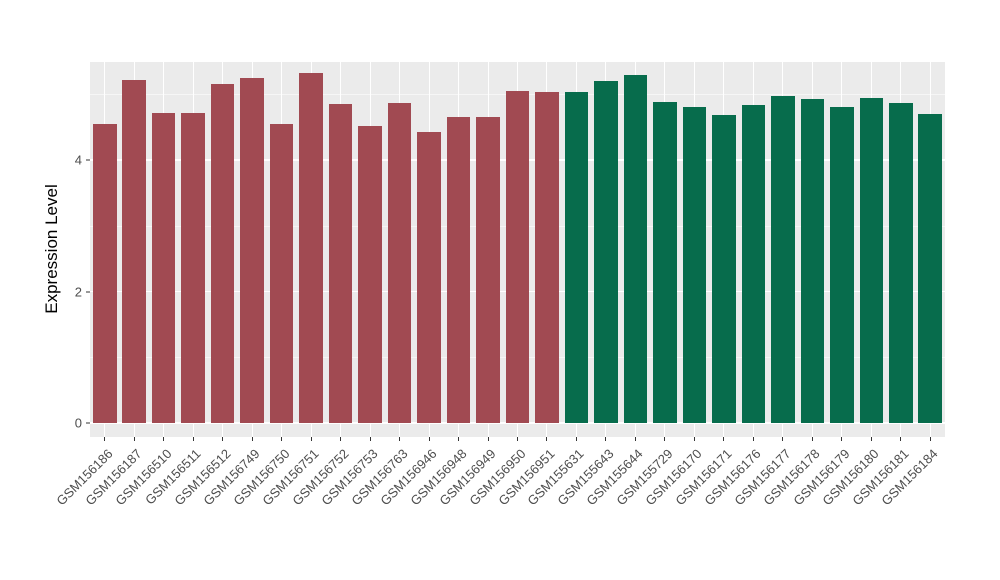  Describe the element at coordinates (340, 263) in the screenshot. I see `bar-GSM156752` at that location.